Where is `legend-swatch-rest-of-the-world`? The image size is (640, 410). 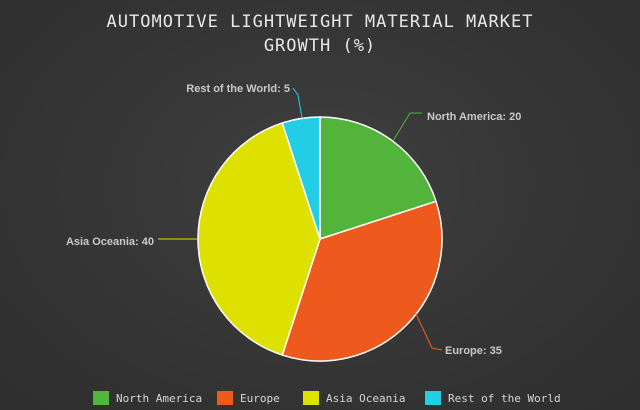 legend-swatch-rest-of-the-world is located at coordinates (433, 398).